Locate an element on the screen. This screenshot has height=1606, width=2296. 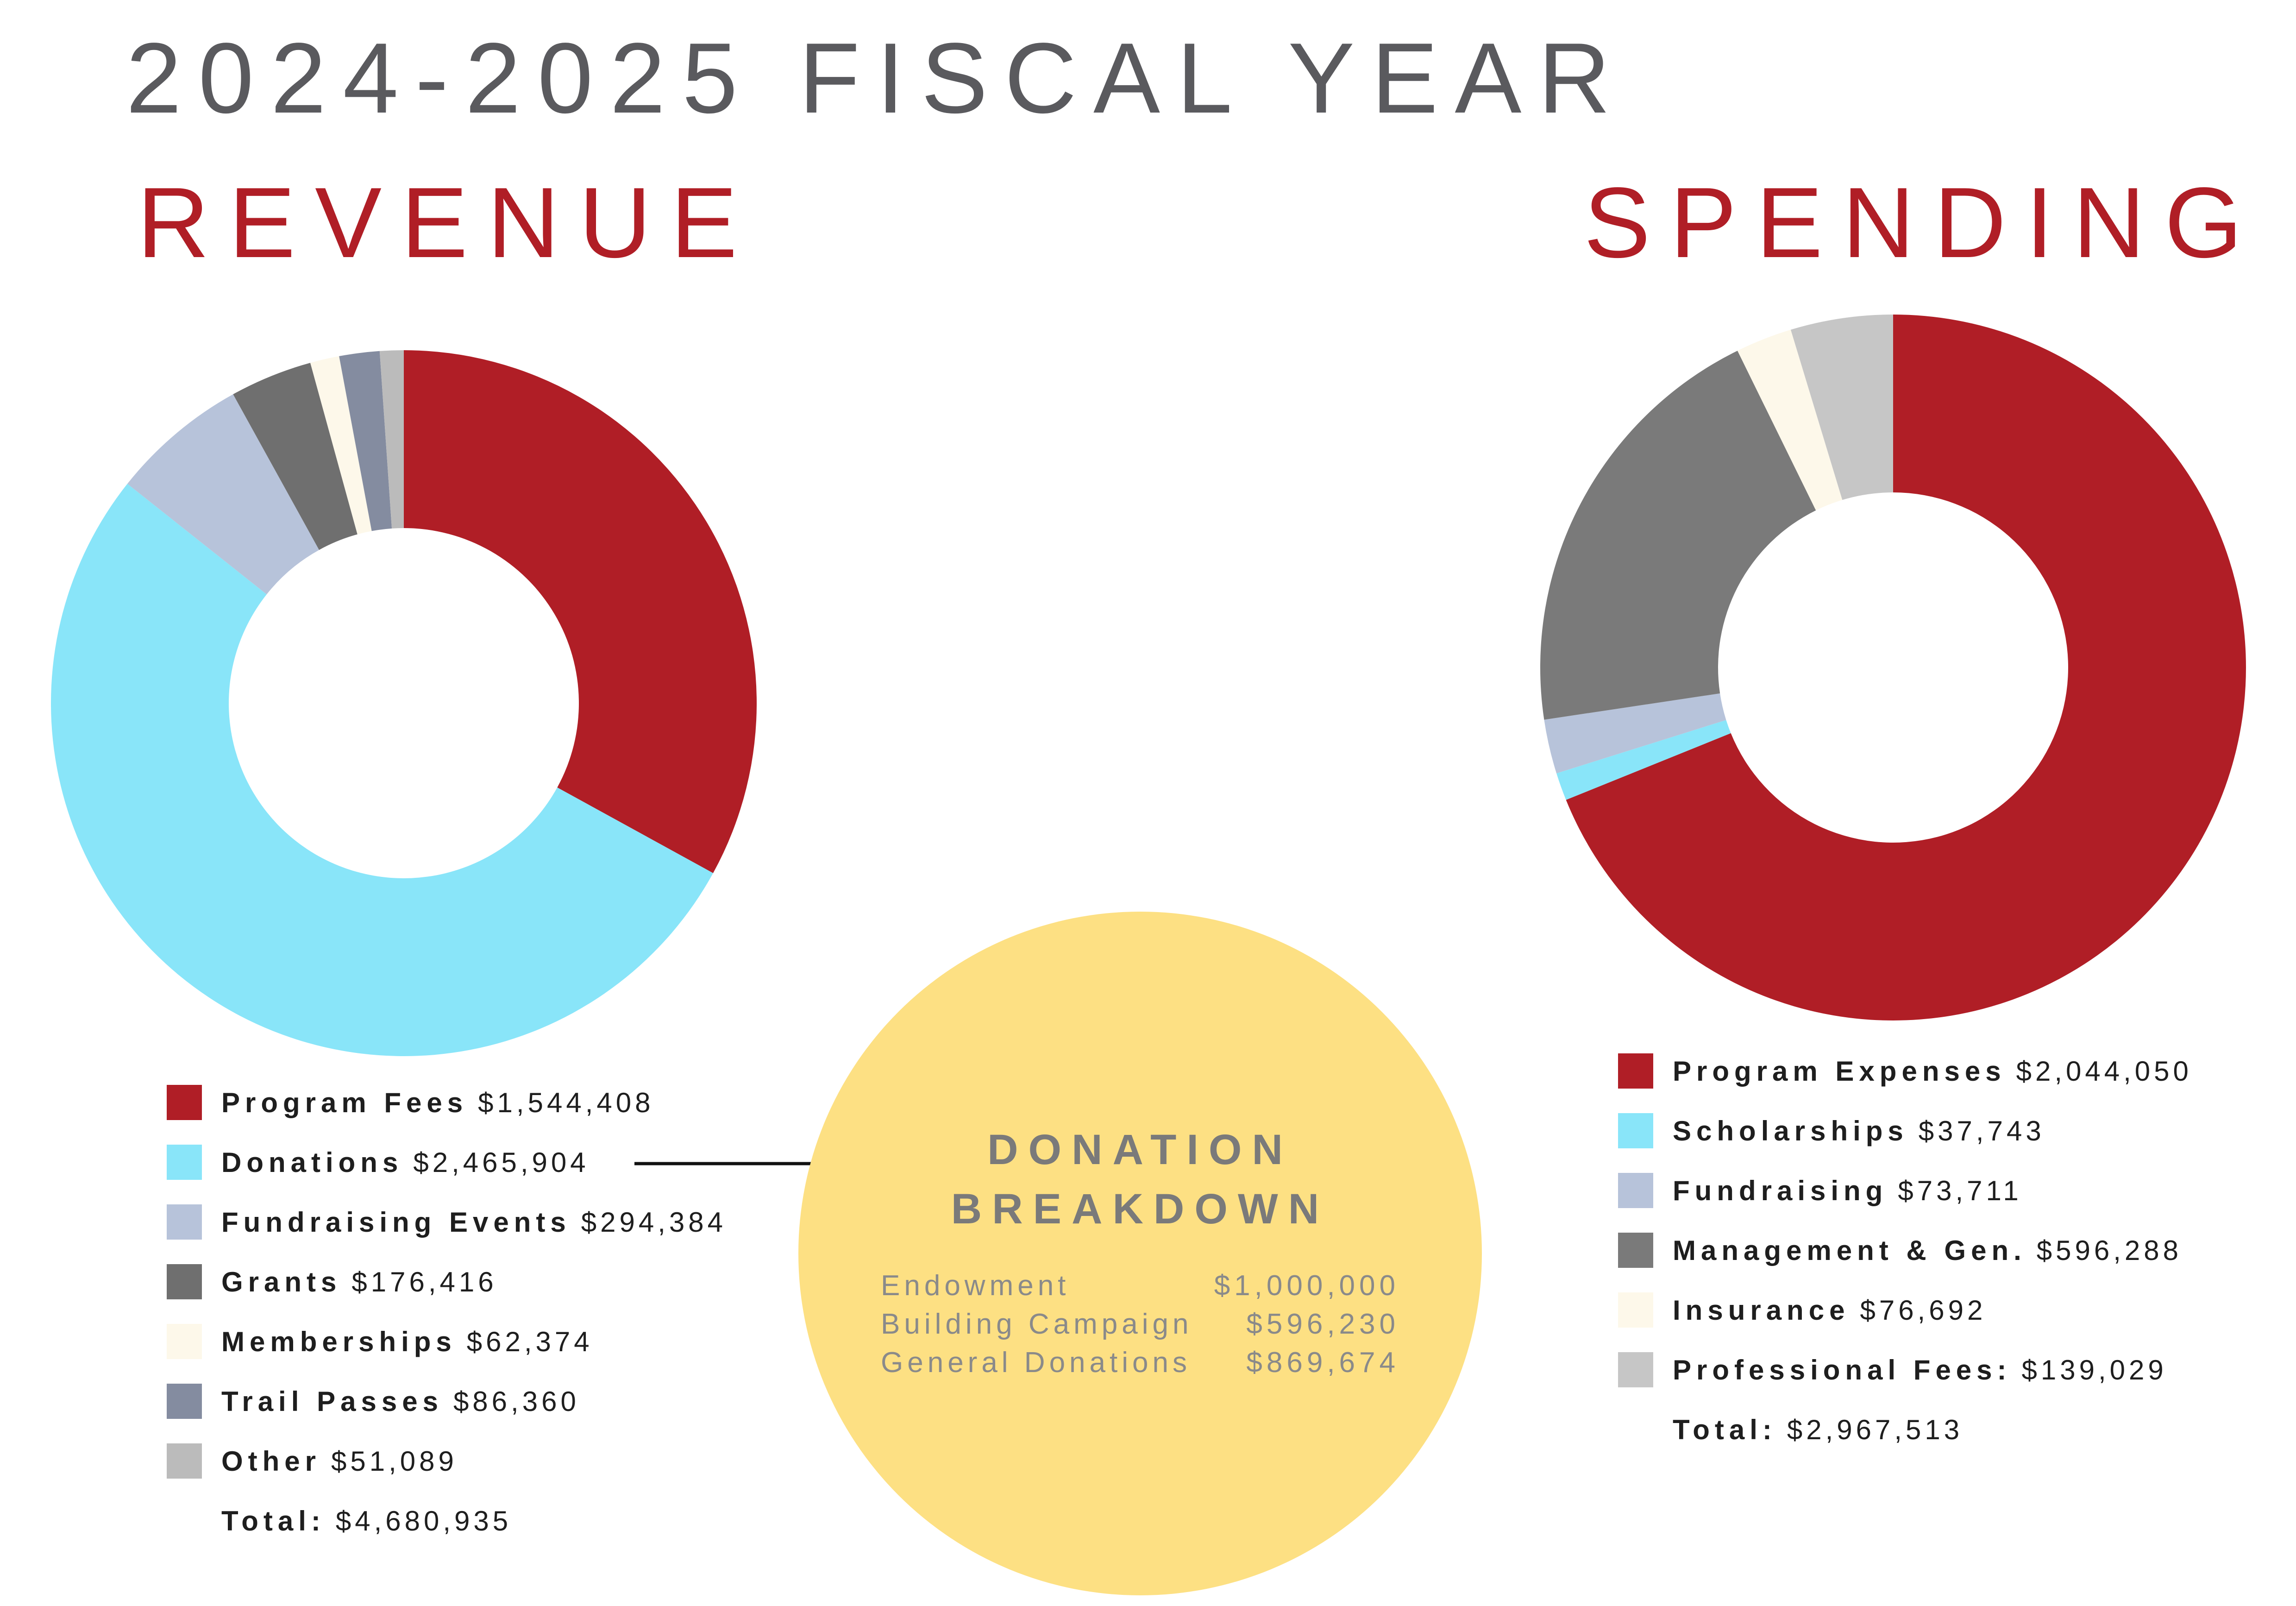
legend-label: Memberships is located at coordinates (339, 1341).